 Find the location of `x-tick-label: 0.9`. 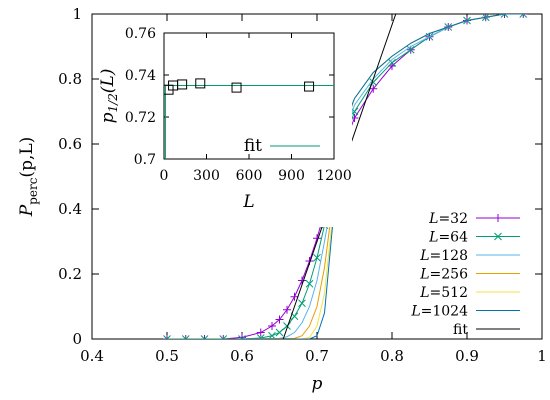

x-tick-label: 0.9 is located at coordinates (467, 356).